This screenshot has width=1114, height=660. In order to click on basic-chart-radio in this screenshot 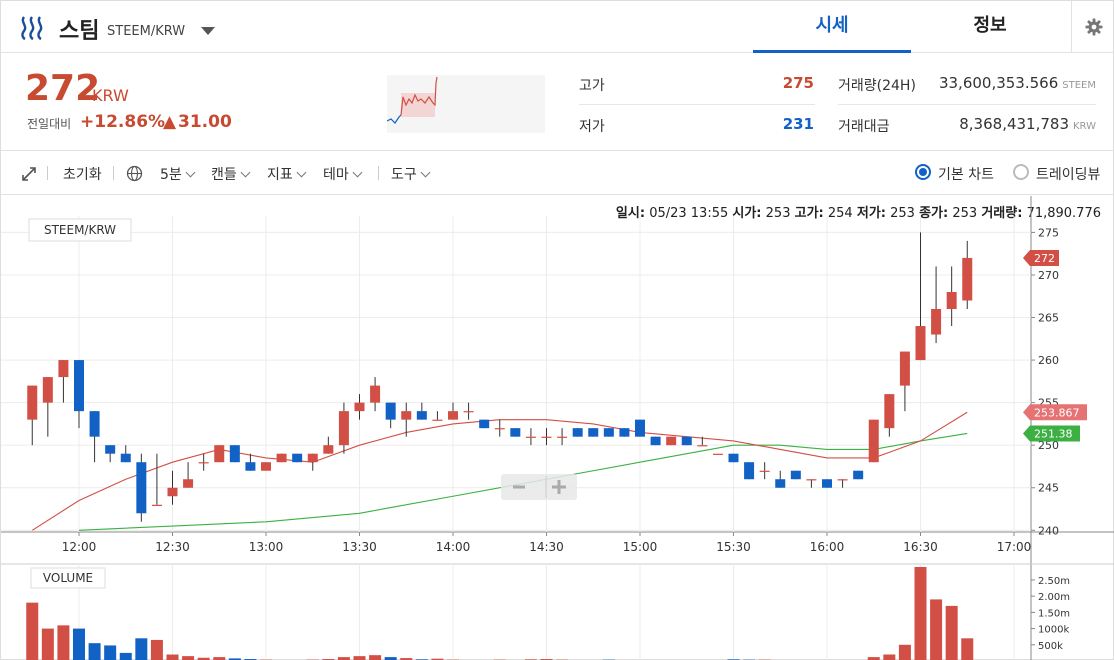, I will do `click(923, 172)`.